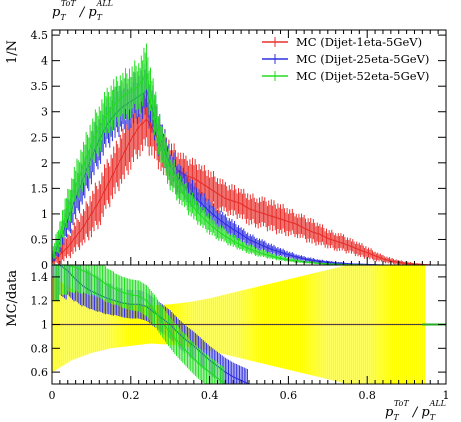 The width and height of the screenshot is (461, 422). What do you see at coordinates (40, 35) in the screenshot?
I see `main-ytick-label: 4.5` at bounding box center [40, 35].